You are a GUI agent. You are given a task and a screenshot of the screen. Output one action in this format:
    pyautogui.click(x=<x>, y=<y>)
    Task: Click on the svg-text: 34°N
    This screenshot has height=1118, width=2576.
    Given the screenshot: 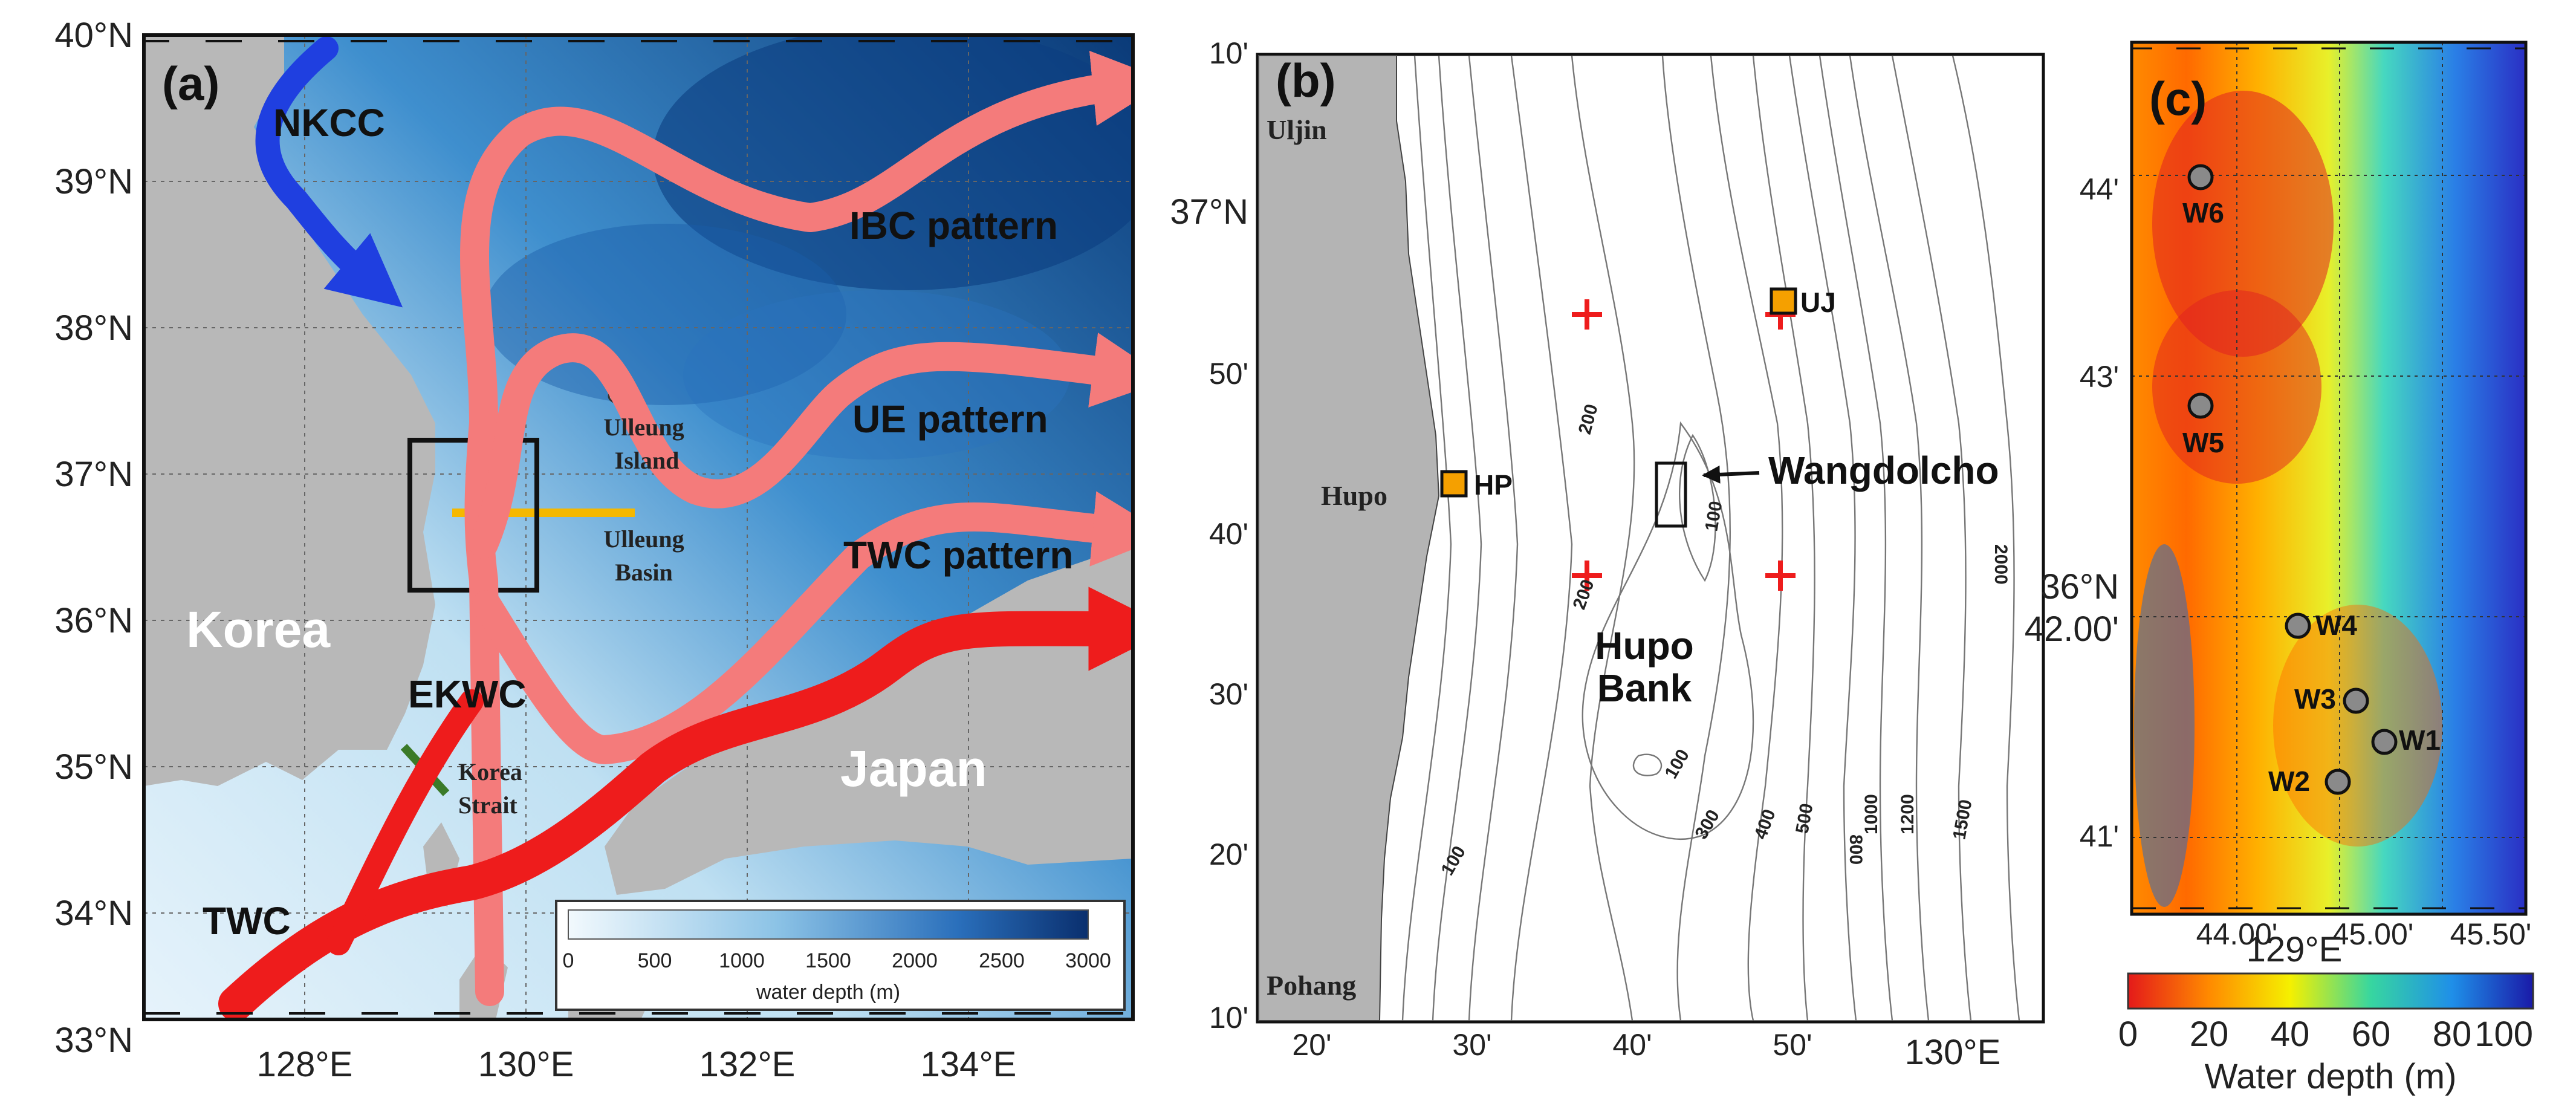 What is the action you would take?
    pyautogui.click(x=94, y=913)
    